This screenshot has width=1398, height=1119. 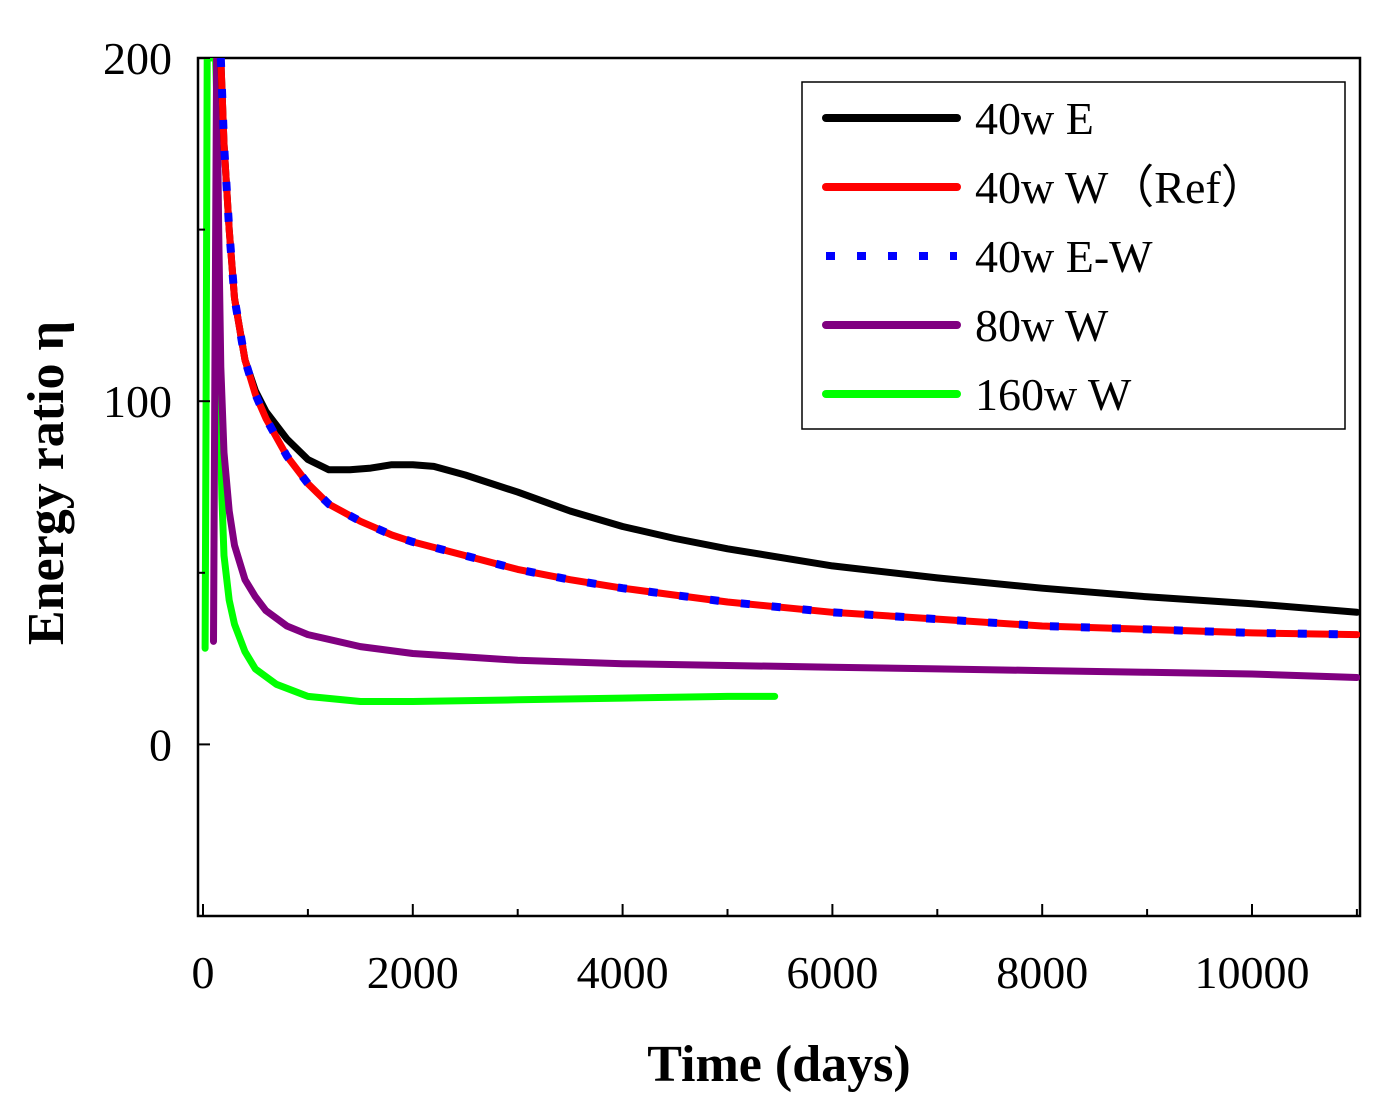 I want to click on y-axis-title: Energy ratio η, so click(x=46, y=483).